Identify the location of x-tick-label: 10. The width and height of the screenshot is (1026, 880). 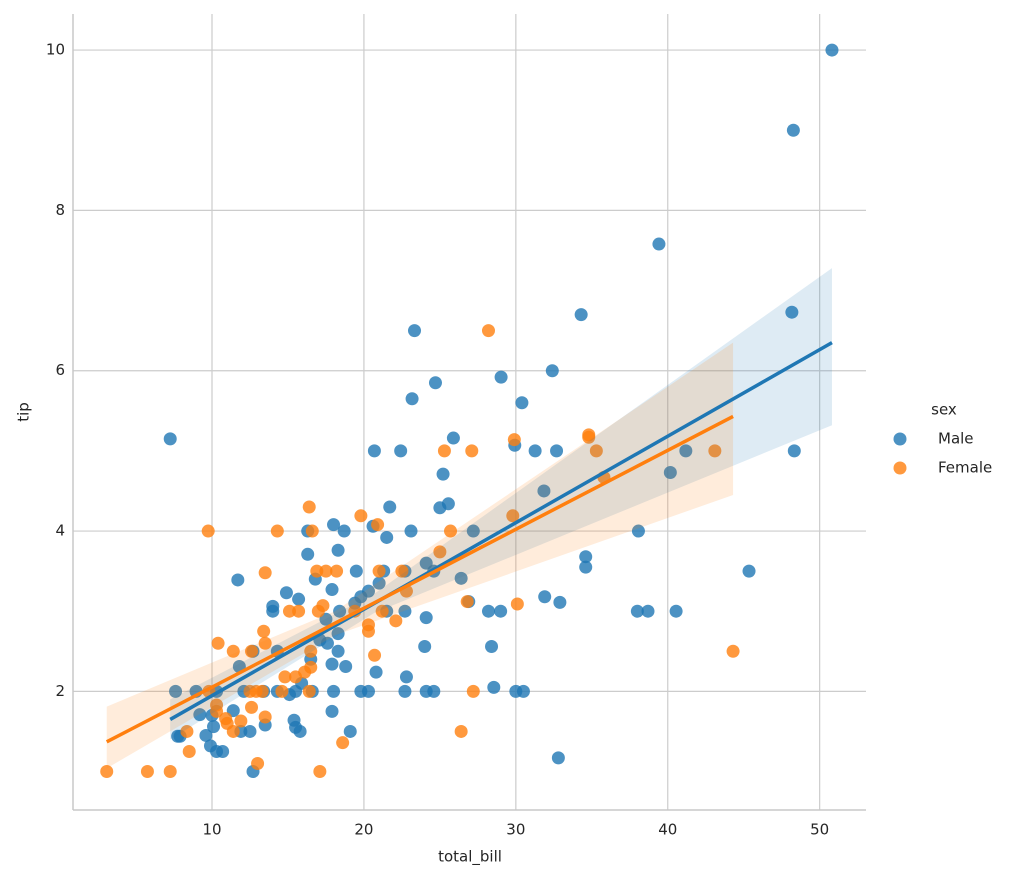
(211, 830).